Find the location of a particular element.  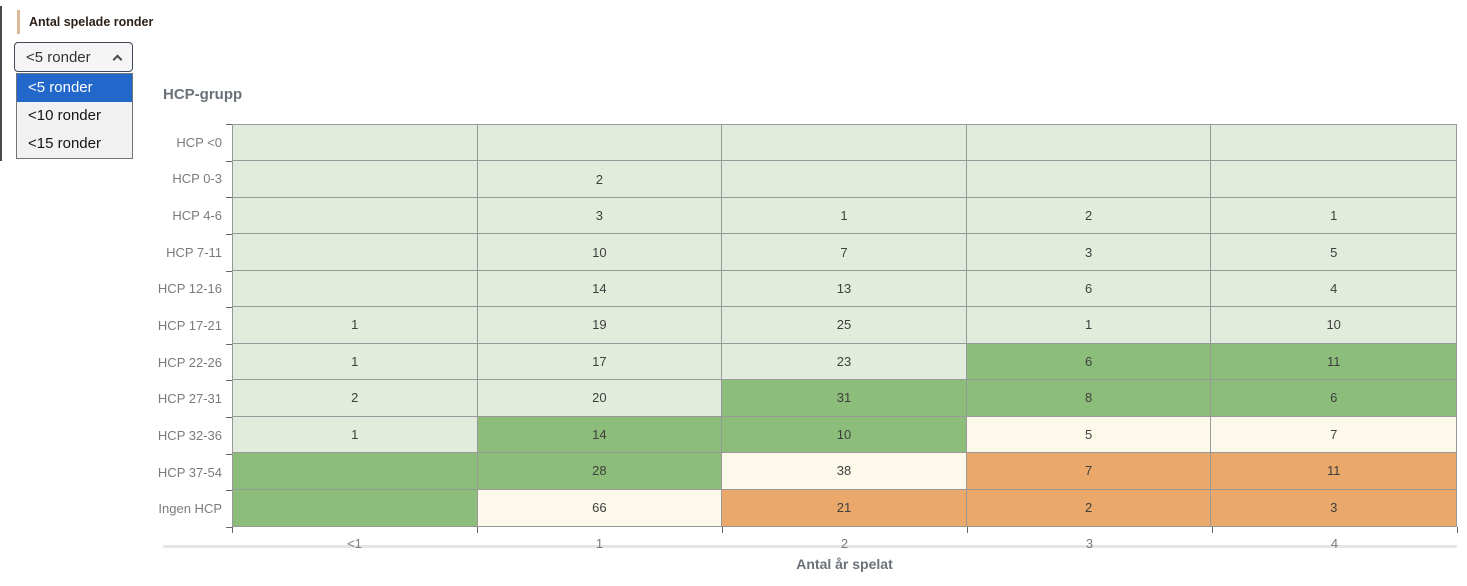

heatmap-cell: 13 is located at coordinates (844, 289).